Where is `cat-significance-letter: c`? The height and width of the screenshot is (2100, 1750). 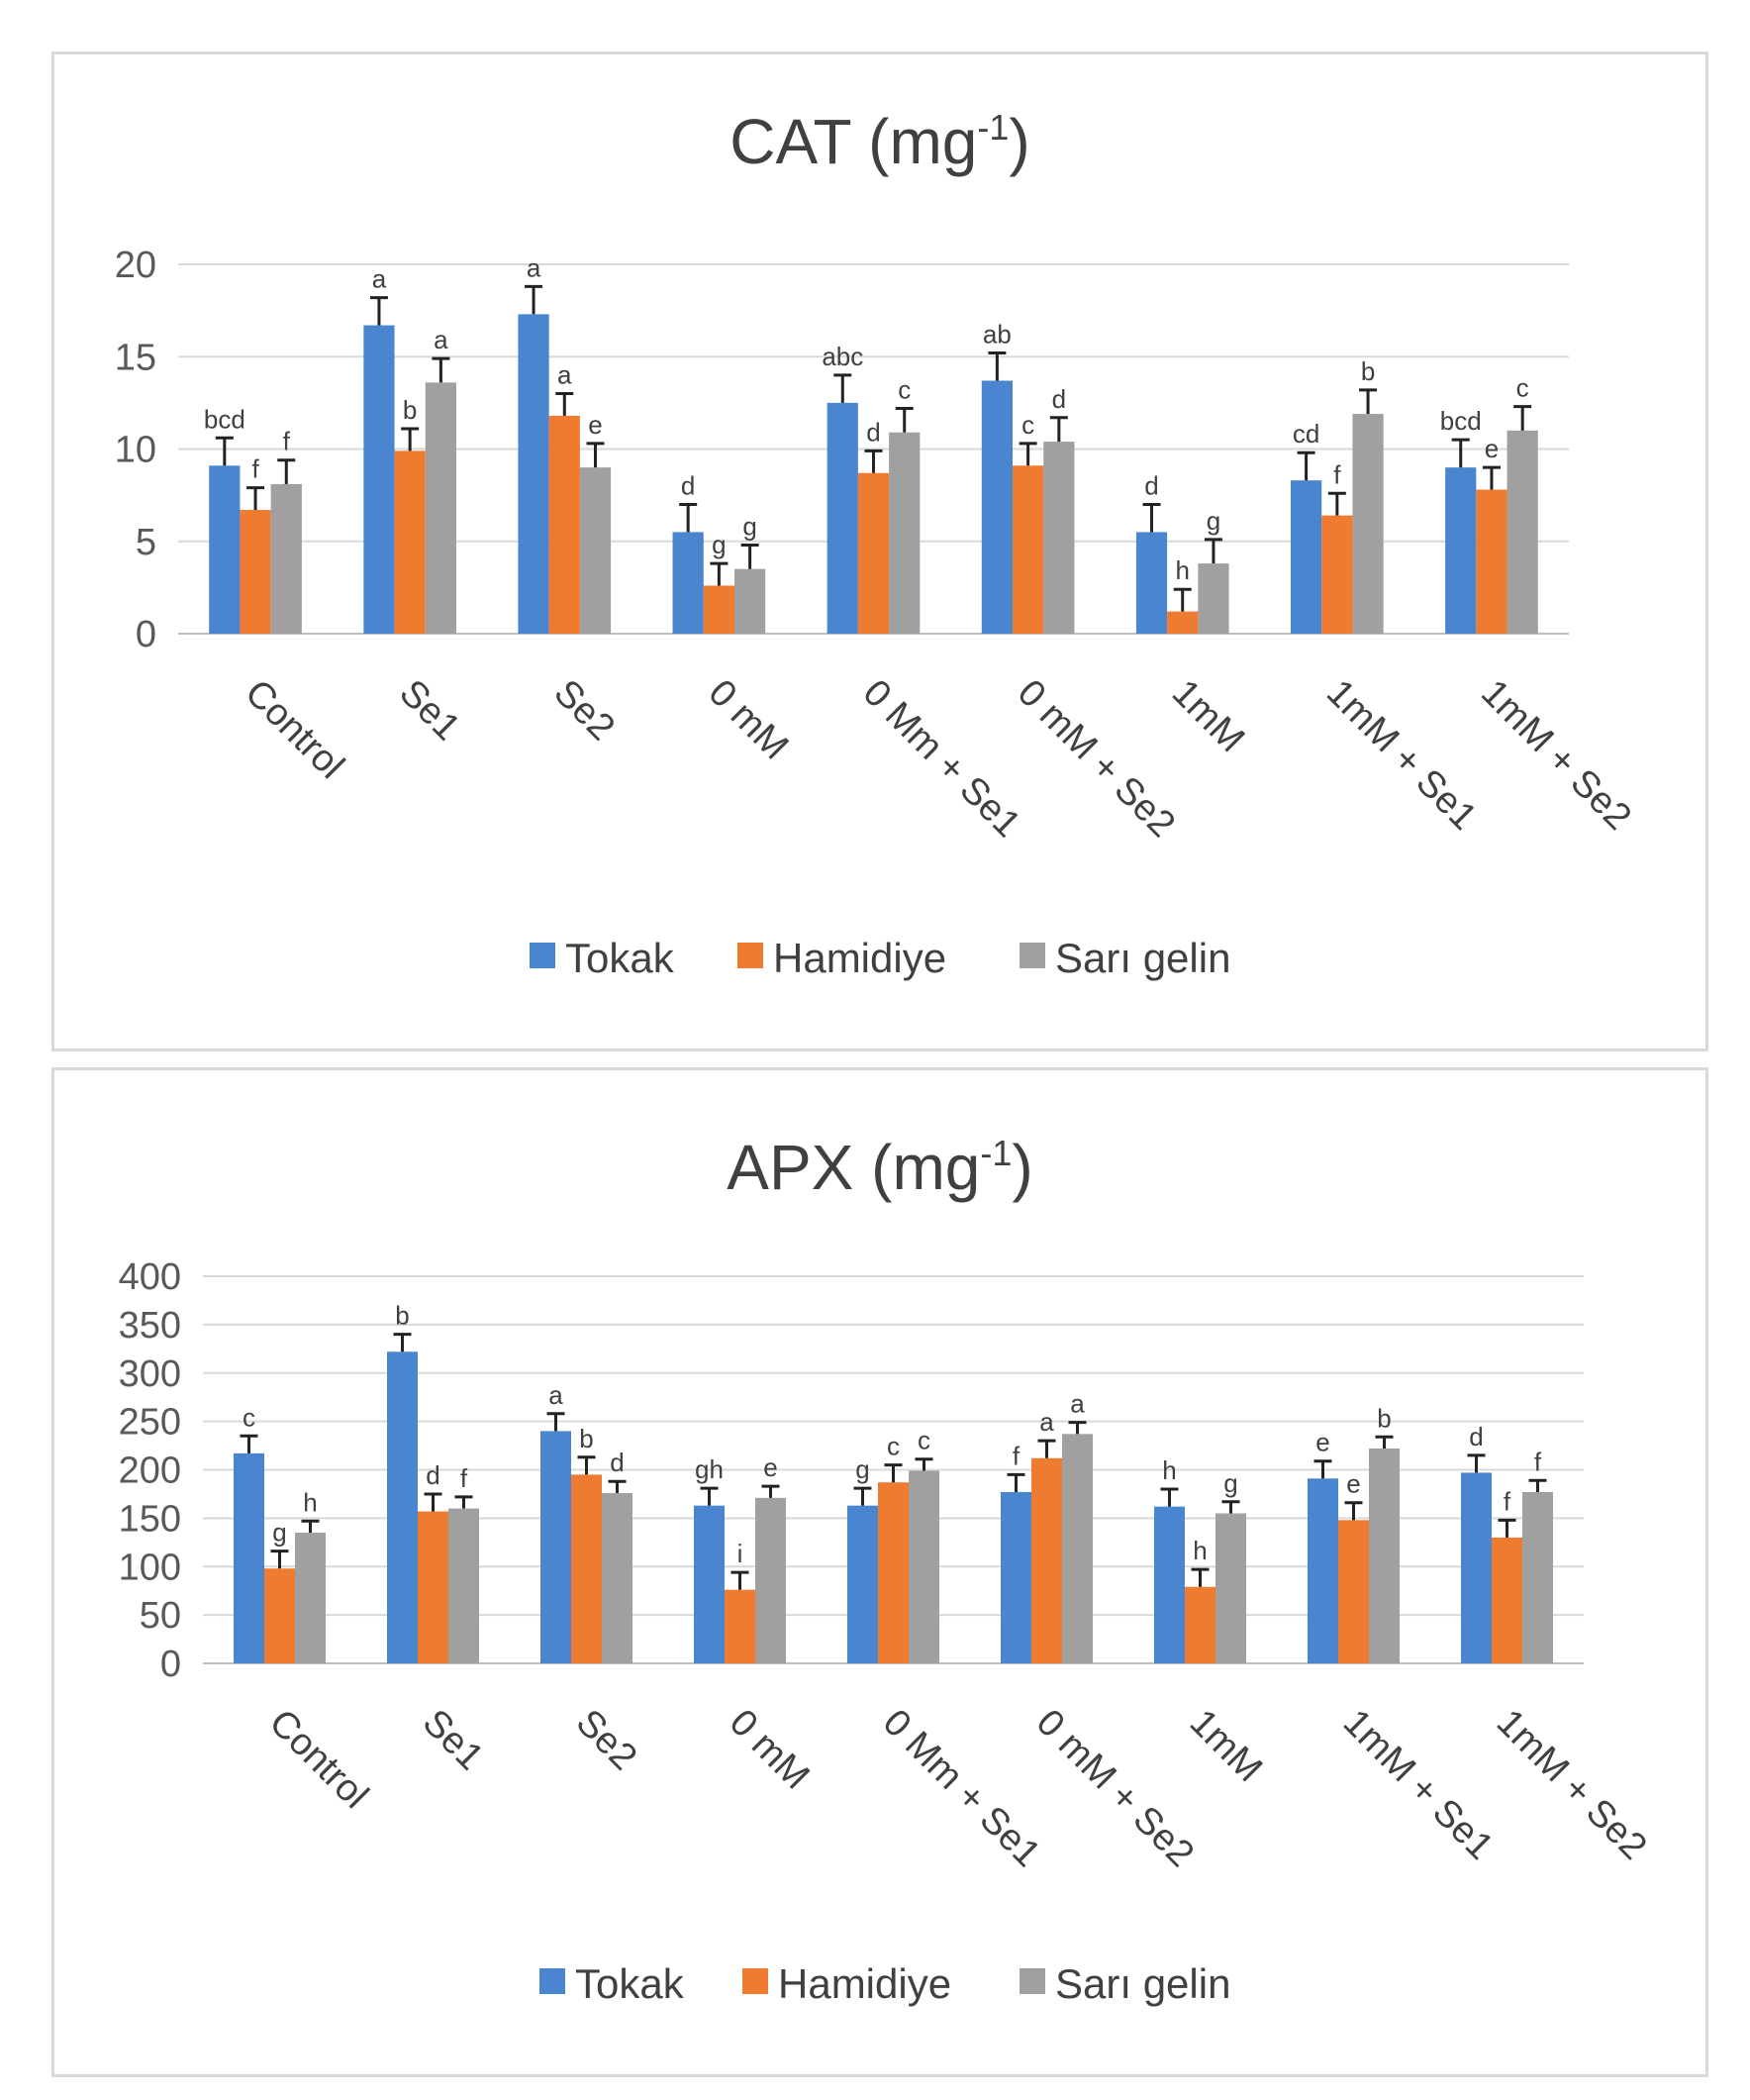 cat-significance-letter: c is located at coordinates (904, 389).